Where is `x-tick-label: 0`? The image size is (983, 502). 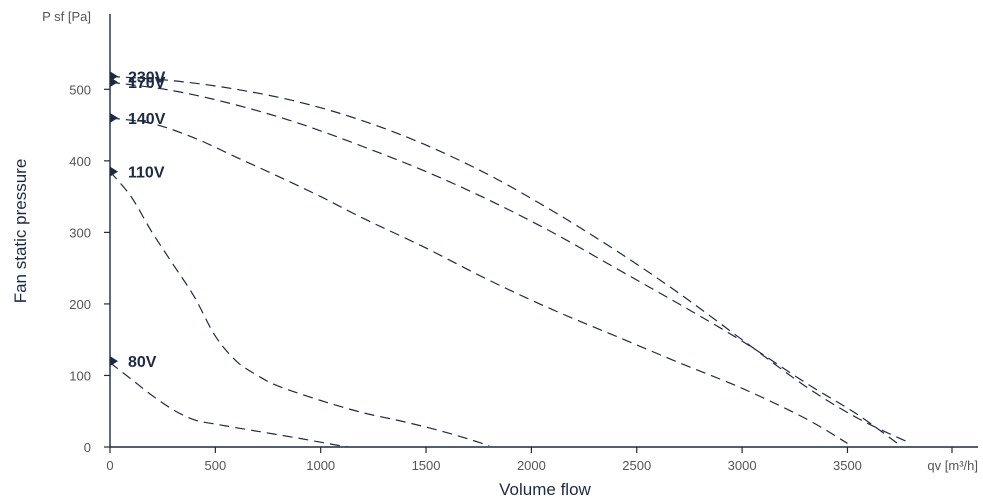
x-tick-label: 0 is located at coordinates (109, 465).